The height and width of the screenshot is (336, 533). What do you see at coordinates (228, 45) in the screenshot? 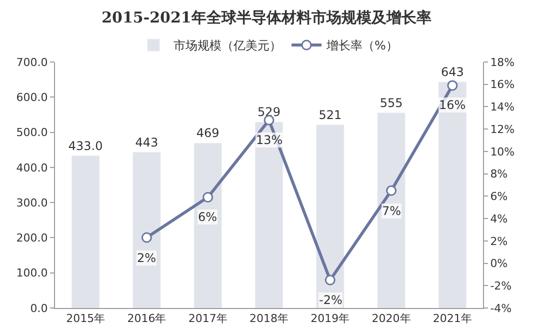
I see `legend-label: 市场规模（亿美元）` at bounding box center [228, 45].